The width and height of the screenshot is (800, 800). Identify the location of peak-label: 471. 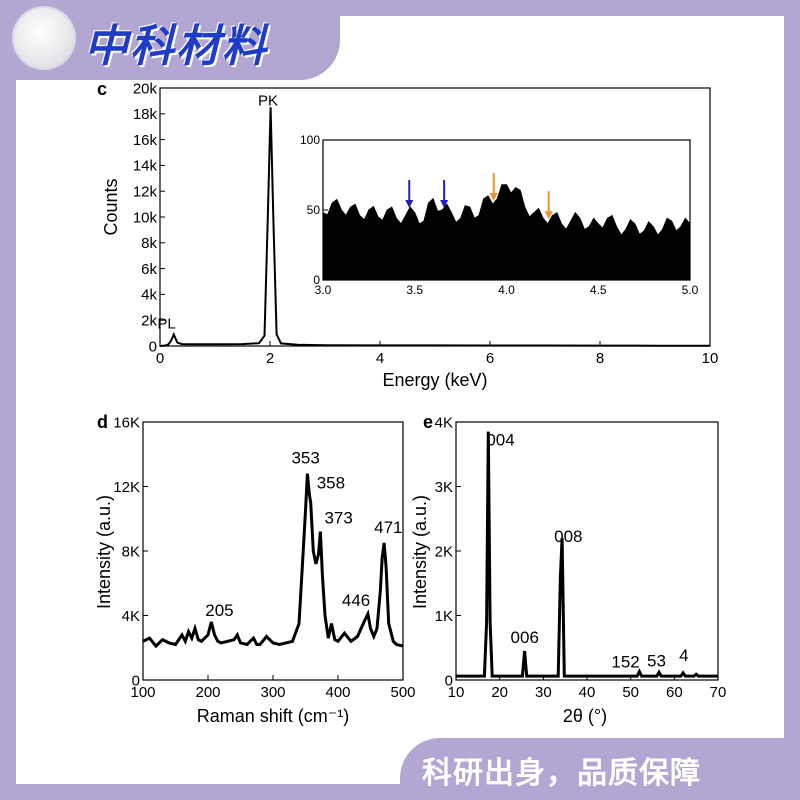
(388, 527).